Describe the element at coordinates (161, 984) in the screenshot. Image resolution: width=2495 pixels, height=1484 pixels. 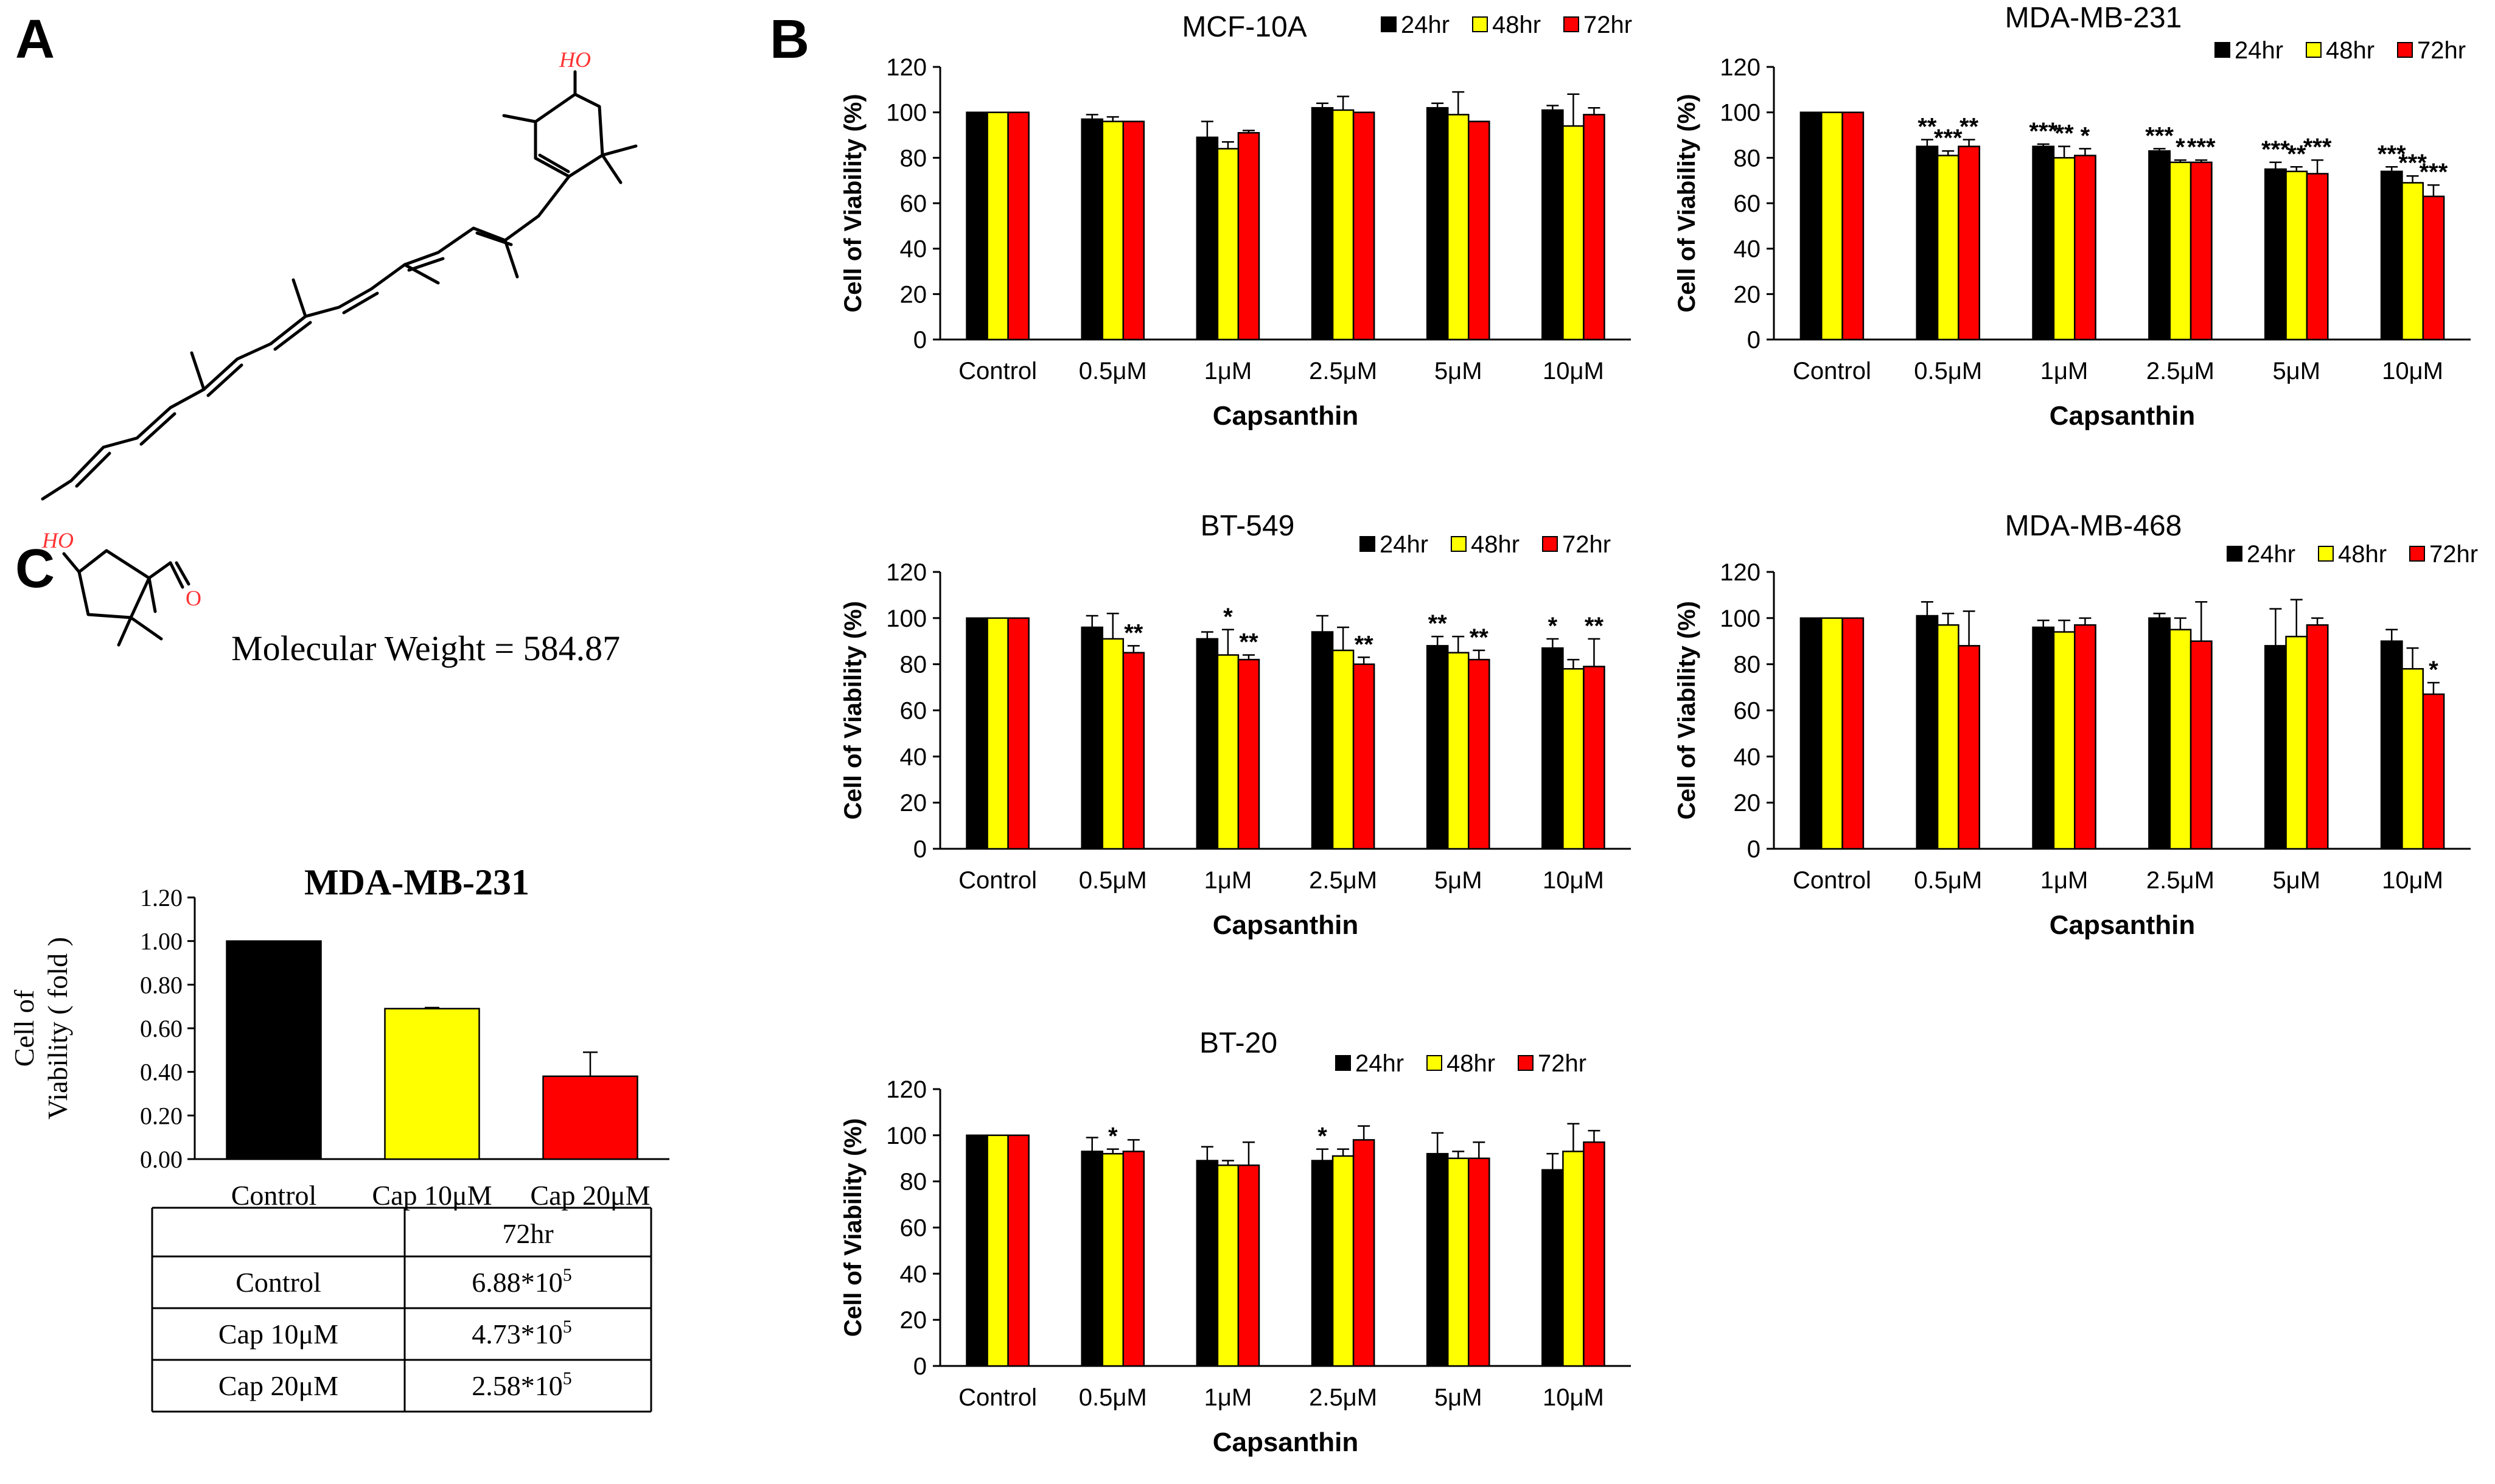
I see `y-tick-label: 0.80` at that location.